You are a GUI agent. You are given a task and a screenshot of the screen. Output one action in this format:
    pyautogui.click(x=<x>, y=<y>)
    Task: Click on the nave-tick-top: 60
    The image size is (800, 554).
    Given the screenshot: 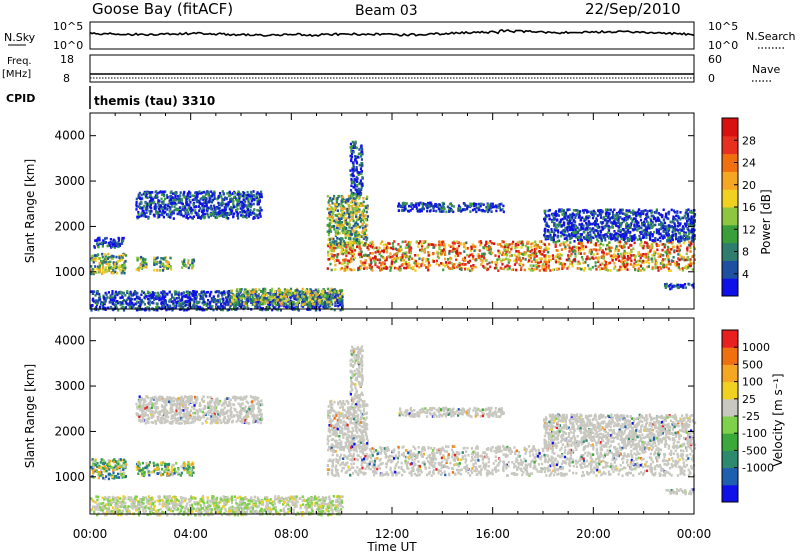 What is the action you would take?
    pyautogui.click(x=715, y=59)
    